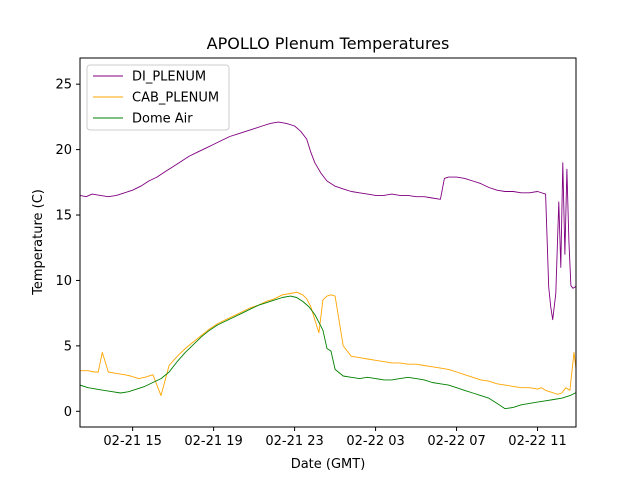 Image resolution: width=640 pixels, height=480 pixels. Describe the element at coordinates (169, 77) in the screenshot. I see `legend-label: DI_PLENUM` at that location.